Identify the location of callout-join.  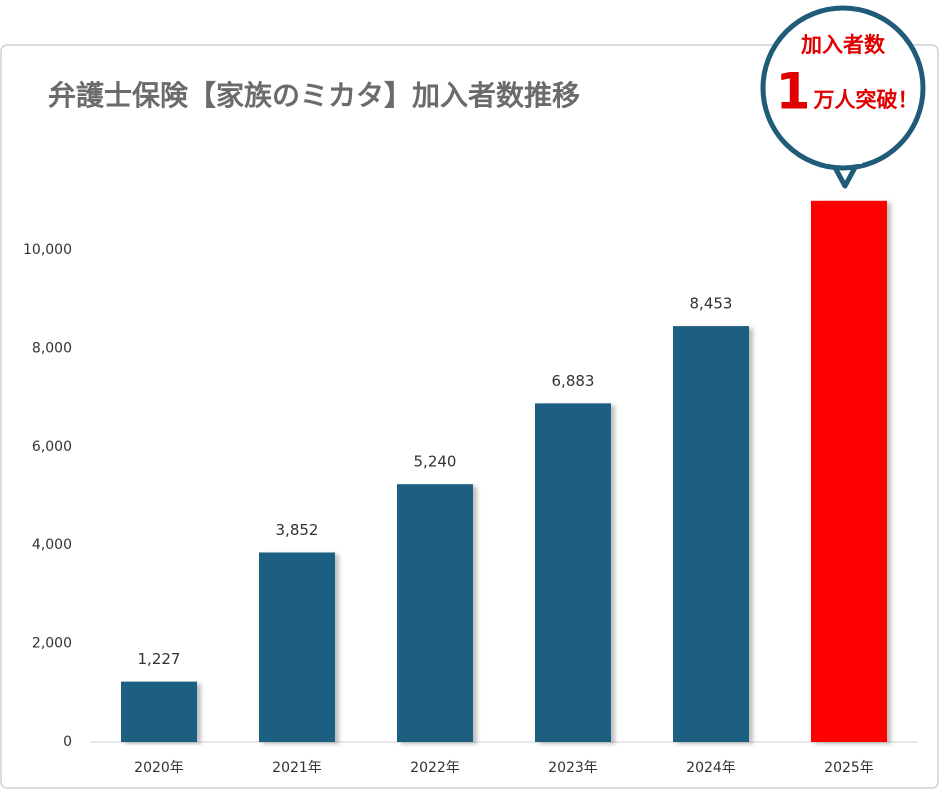
(844, 157).